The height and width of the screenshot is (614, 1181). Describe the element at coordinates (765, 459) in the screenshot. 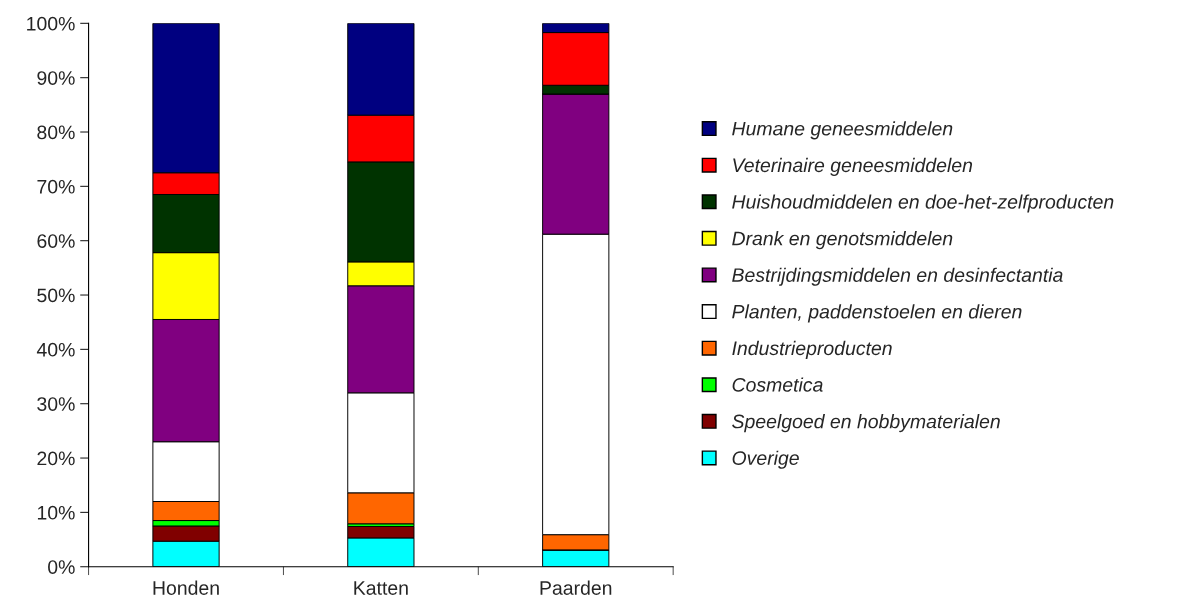

I see `legend-label: Overige` at that location.